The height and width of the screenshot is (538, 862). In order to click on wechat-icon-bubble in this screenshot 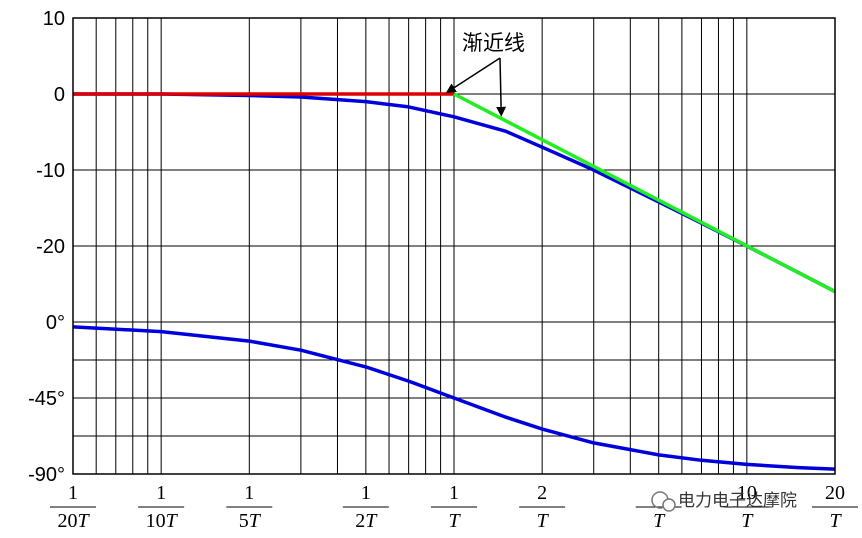, I will do `click(669, 505)`.